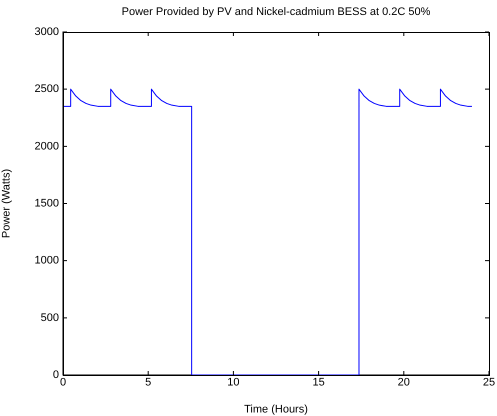 Image resolution: width=497 pixels, height=416 pixels. What do you see at coordinates (46, 32) in the screenshot?
I see `y-tick-label: 3000` at bounding box center [46, 32].